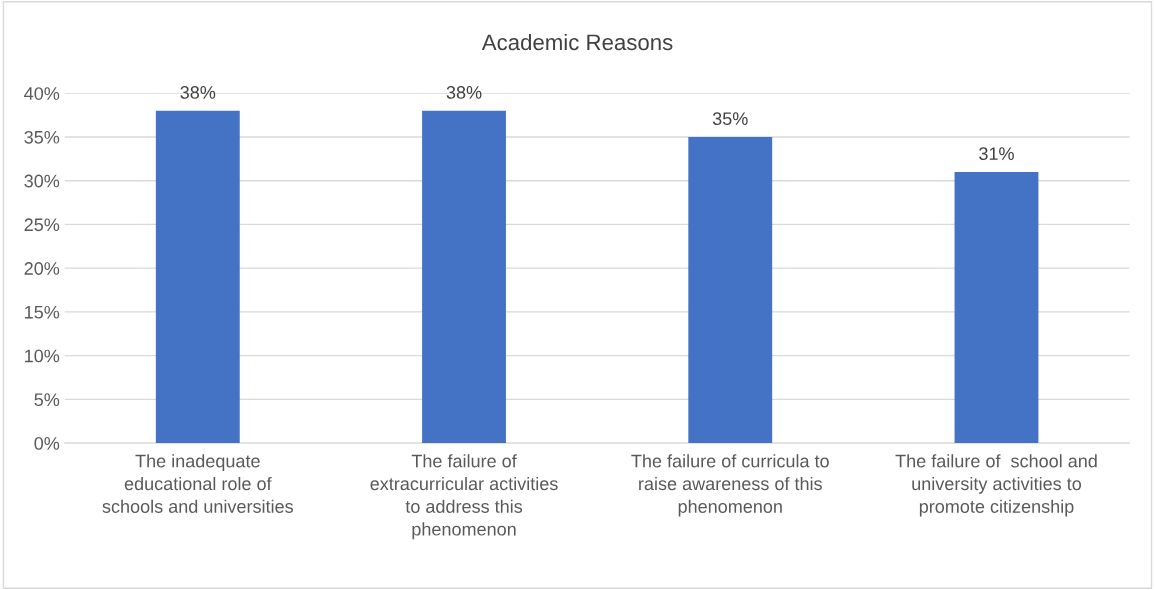  I want to click on x-tick-label: The failure of curricula to raise awareness of this phenomenon, so click(730, 485).